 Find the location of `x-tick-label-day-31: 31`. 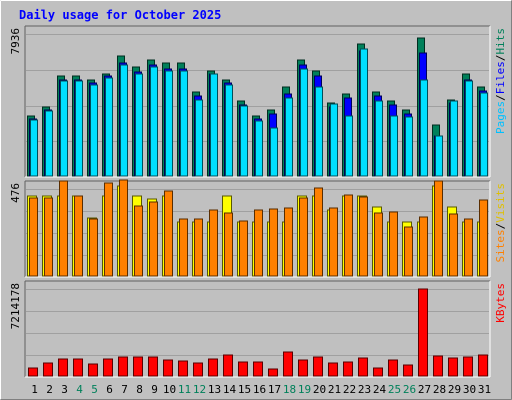

x-tick-label-day-31: 31 is located at coordinates (484, 389).